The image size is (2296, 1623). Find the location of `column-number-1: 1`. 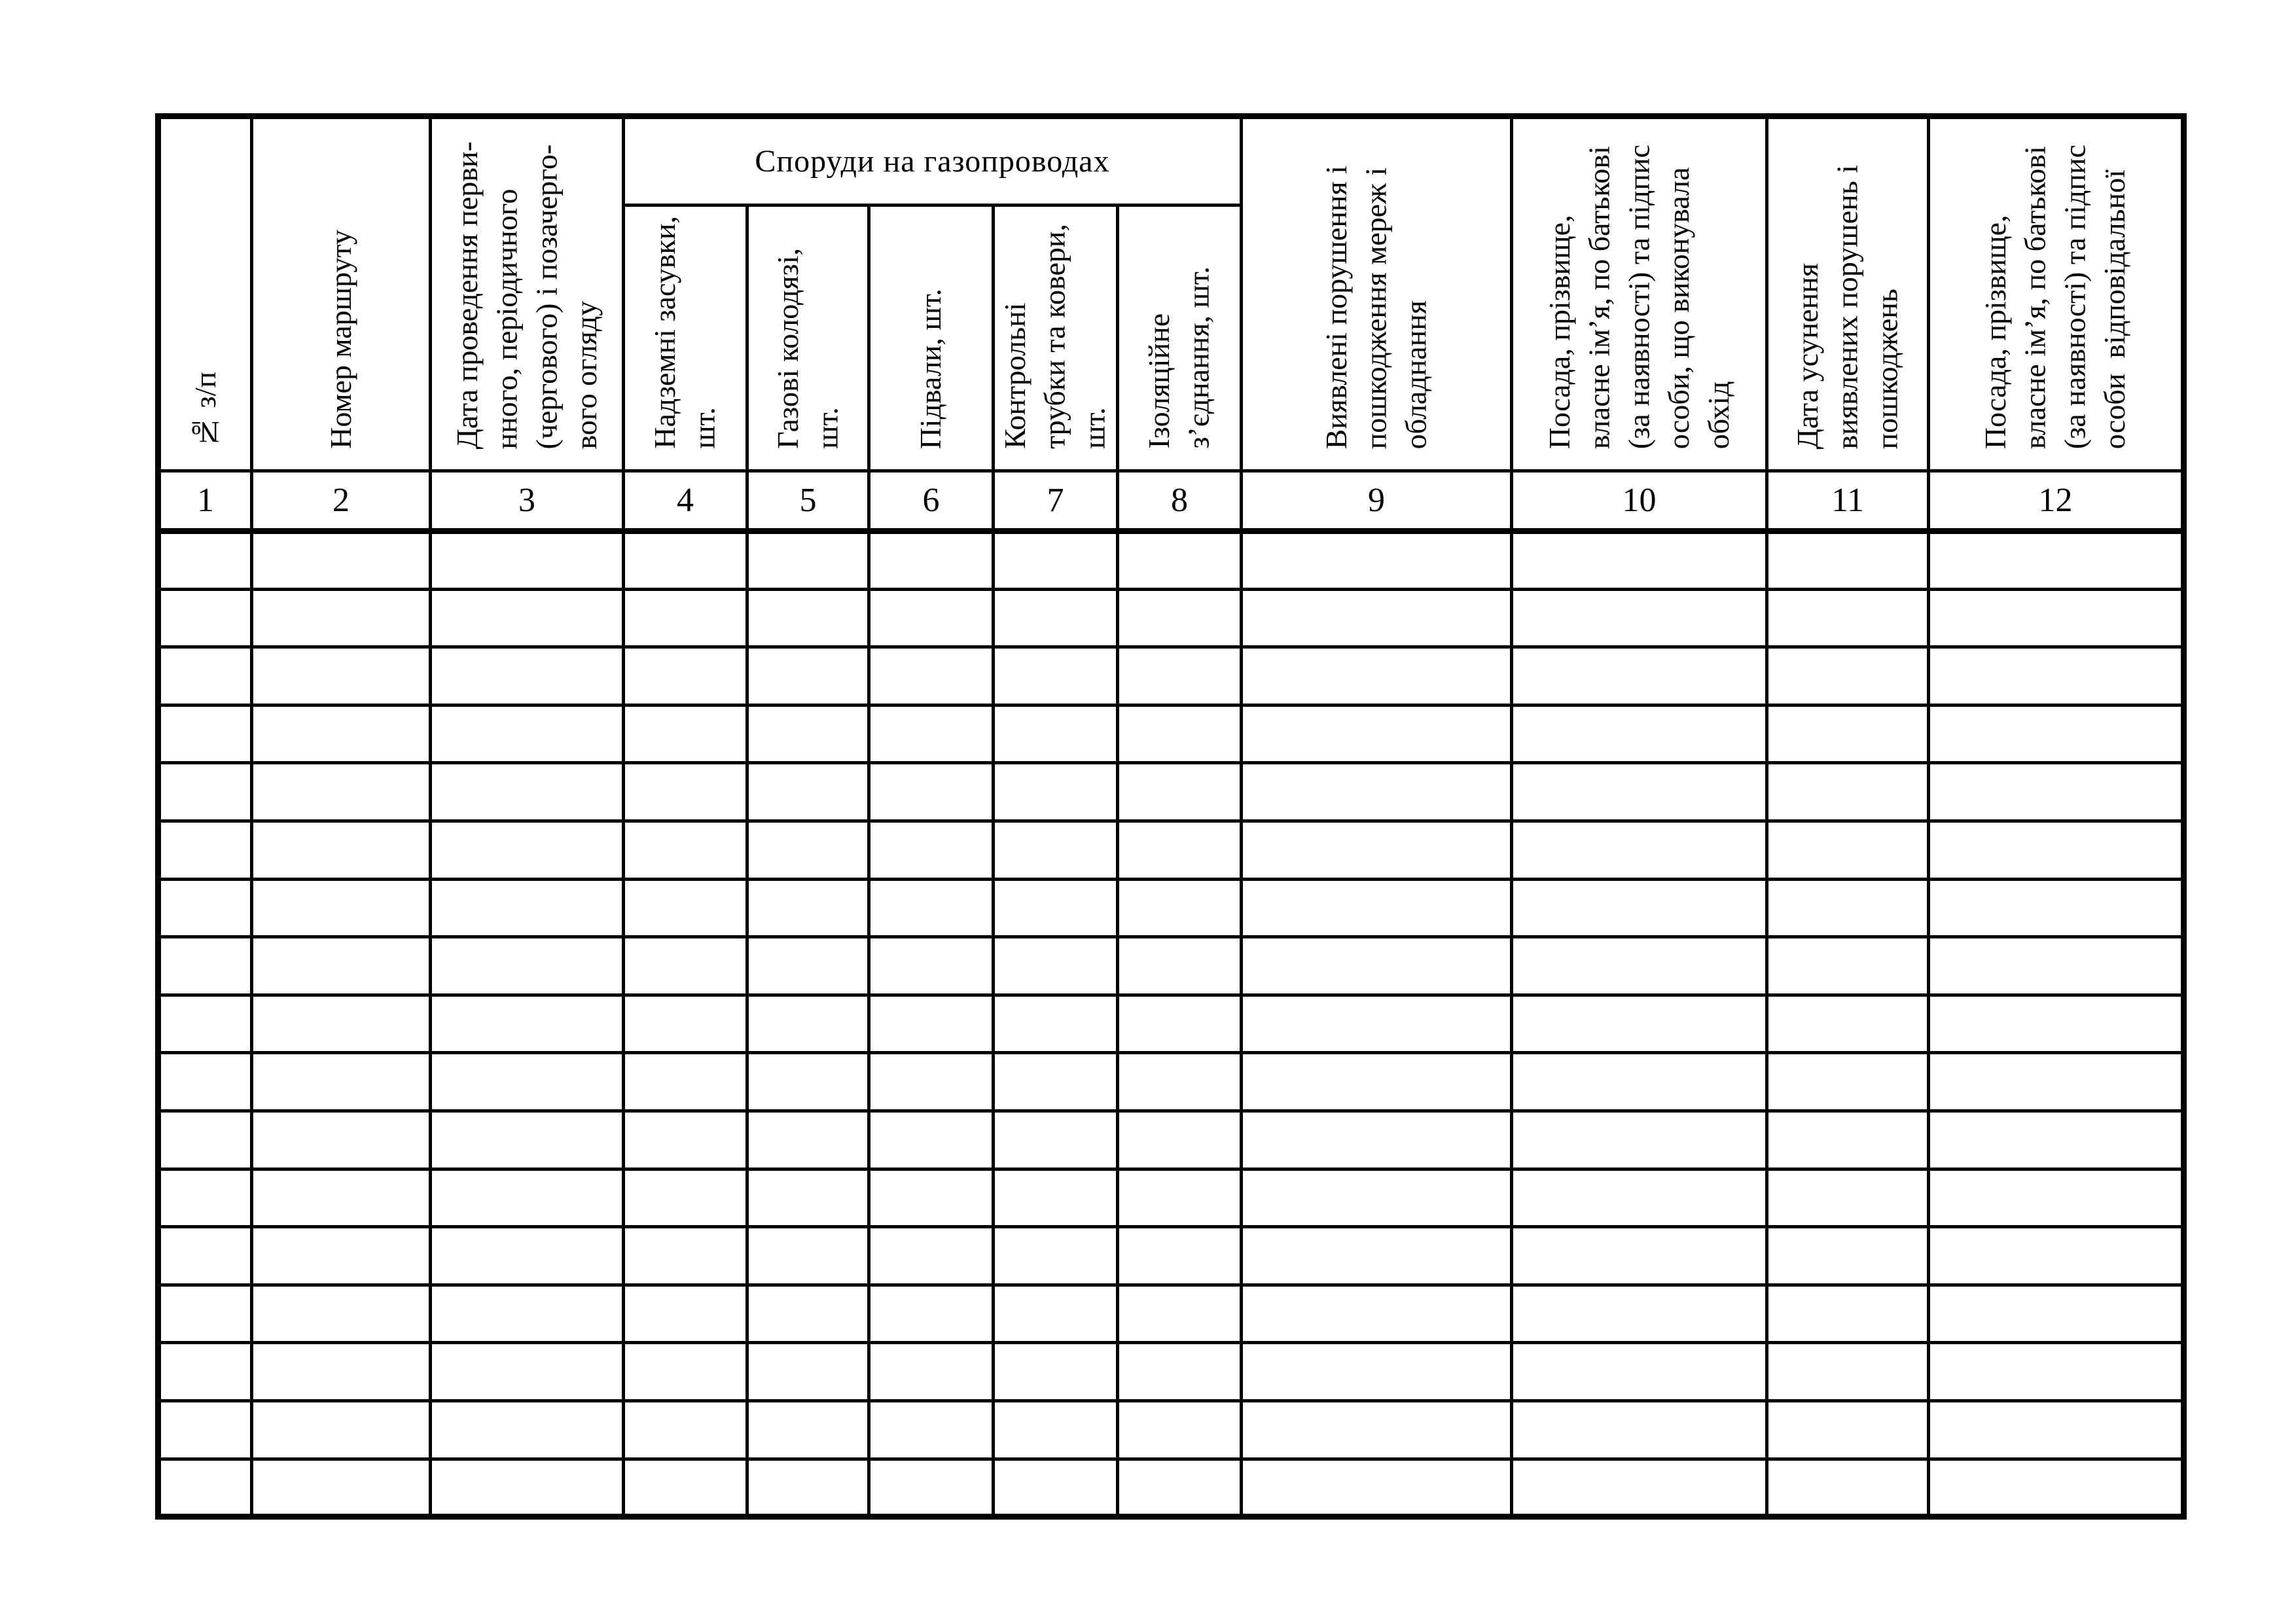

column-number-1: 1 is located at coordinates (204, 501).